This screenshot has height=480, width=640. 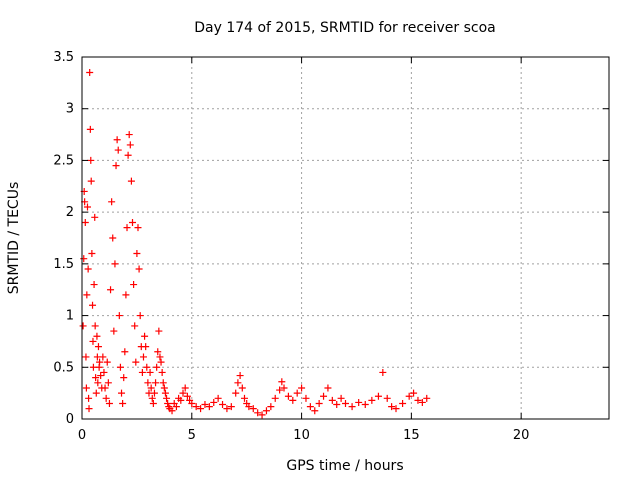 What do you see at coordinates (63, 57) in the screenshot?
I see `y-tick-label: 3.5` at bounding box center [63, 57].